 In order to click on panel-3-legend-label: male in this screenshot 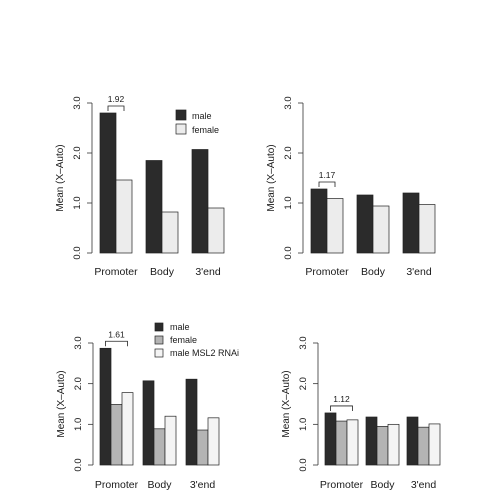, I will do `click(180, 327)`.